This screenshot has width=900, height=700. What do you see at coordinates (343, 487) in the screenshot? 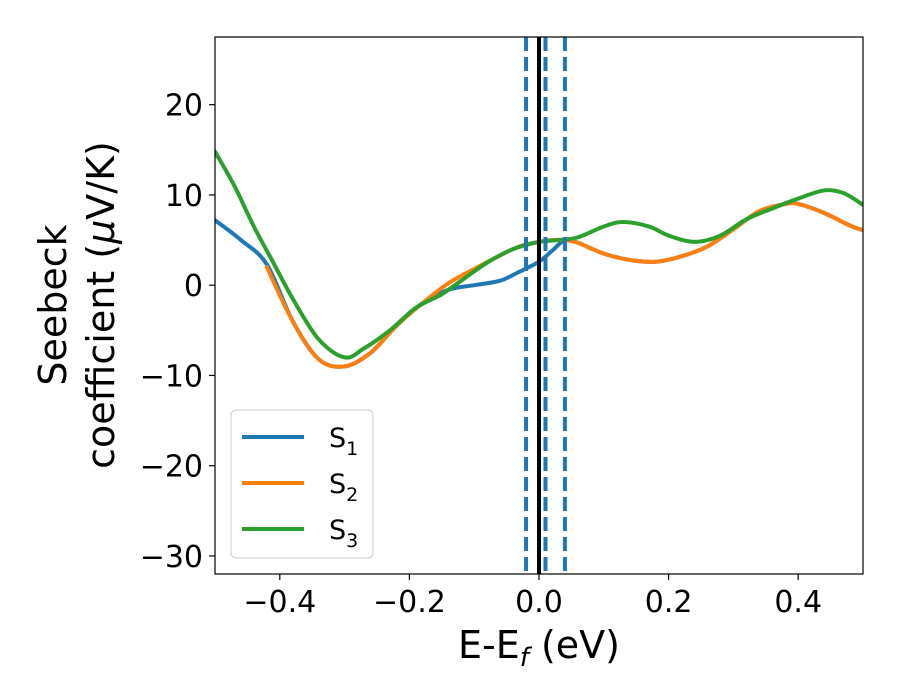
I see `legend-label-s2: S2` at bounding box center [343, 487].